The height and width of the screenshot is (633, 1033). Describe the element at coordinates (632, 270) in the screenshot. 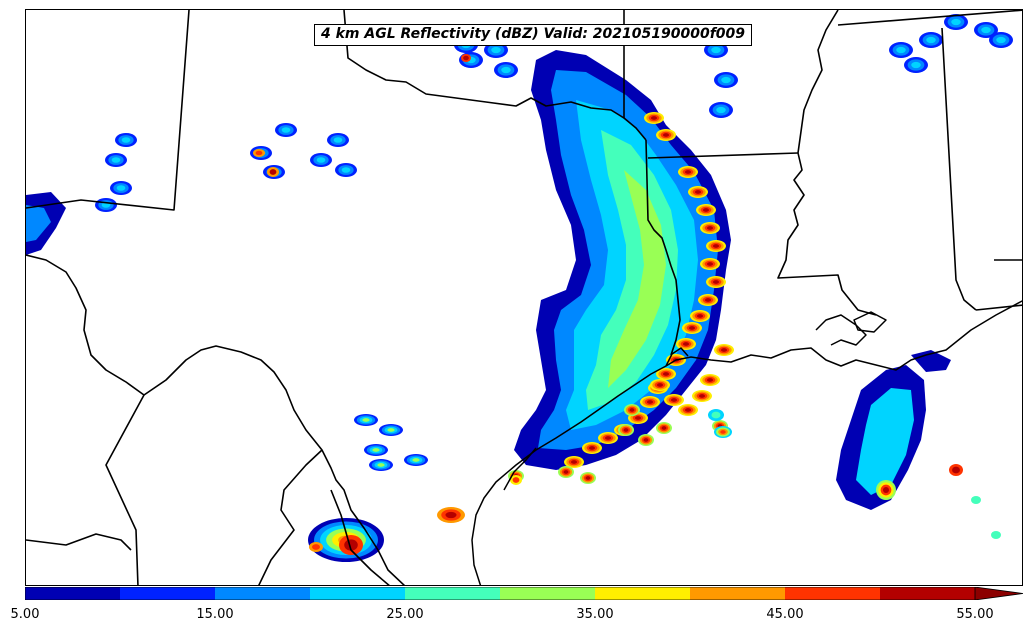

I see `echo-band-layer4` at that location.